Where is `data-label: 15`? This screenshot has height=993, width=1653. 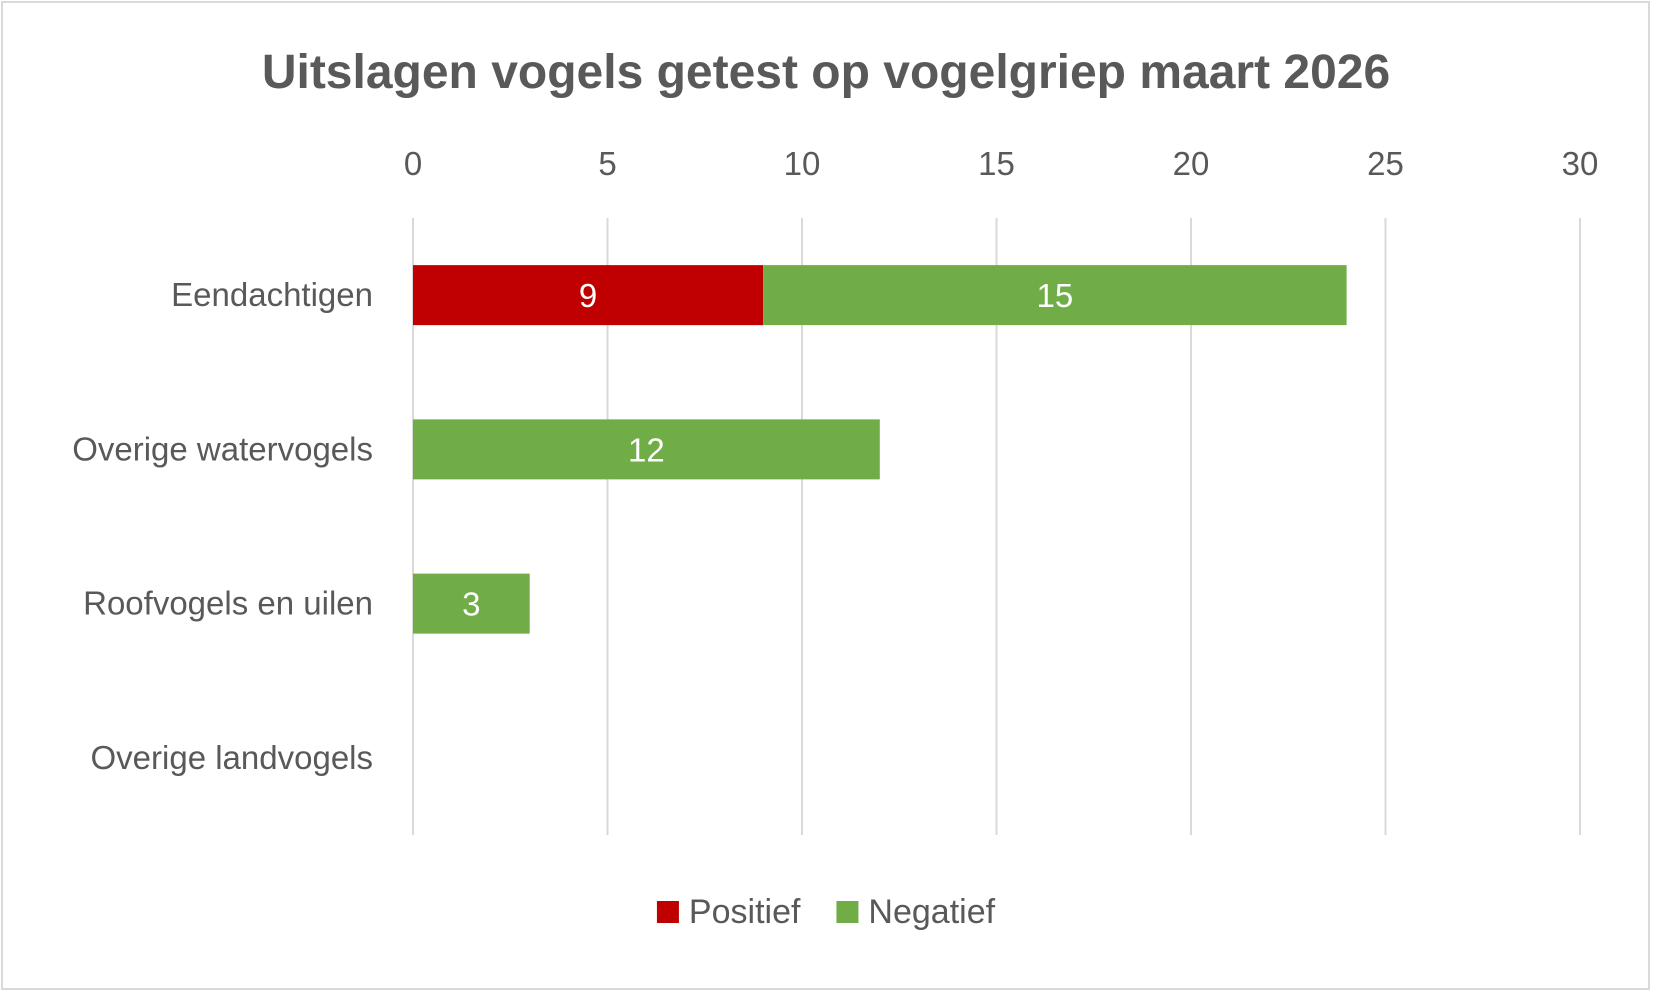
data-label: 15 is located at coordinates (1054, 295).